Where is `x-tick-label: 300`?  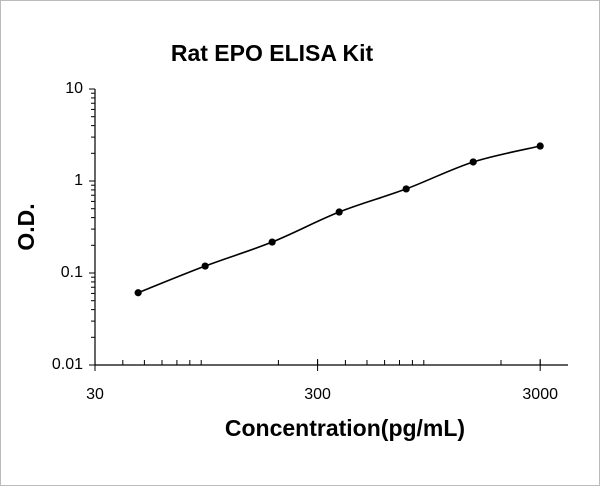 x-tick-label: 300 is located at coordinates (317, 394).